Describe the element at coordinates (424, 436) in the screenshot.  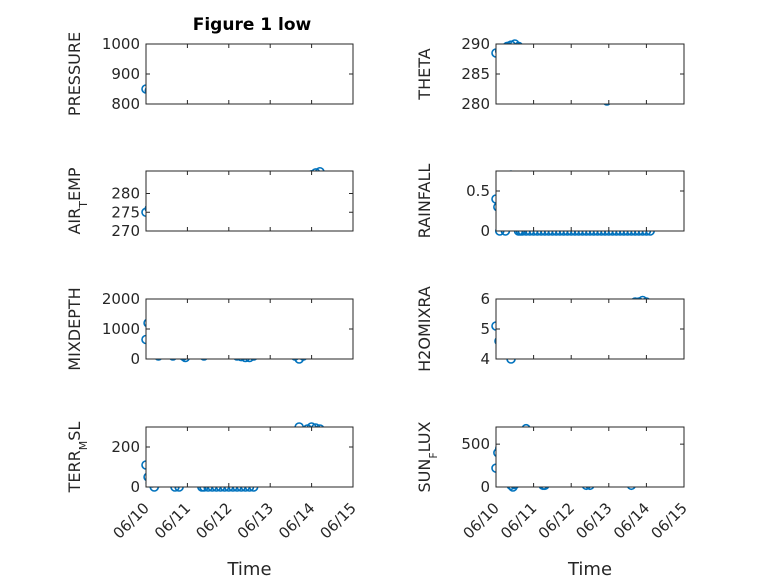
I see `y-axis-label-part: LUX` at that location.